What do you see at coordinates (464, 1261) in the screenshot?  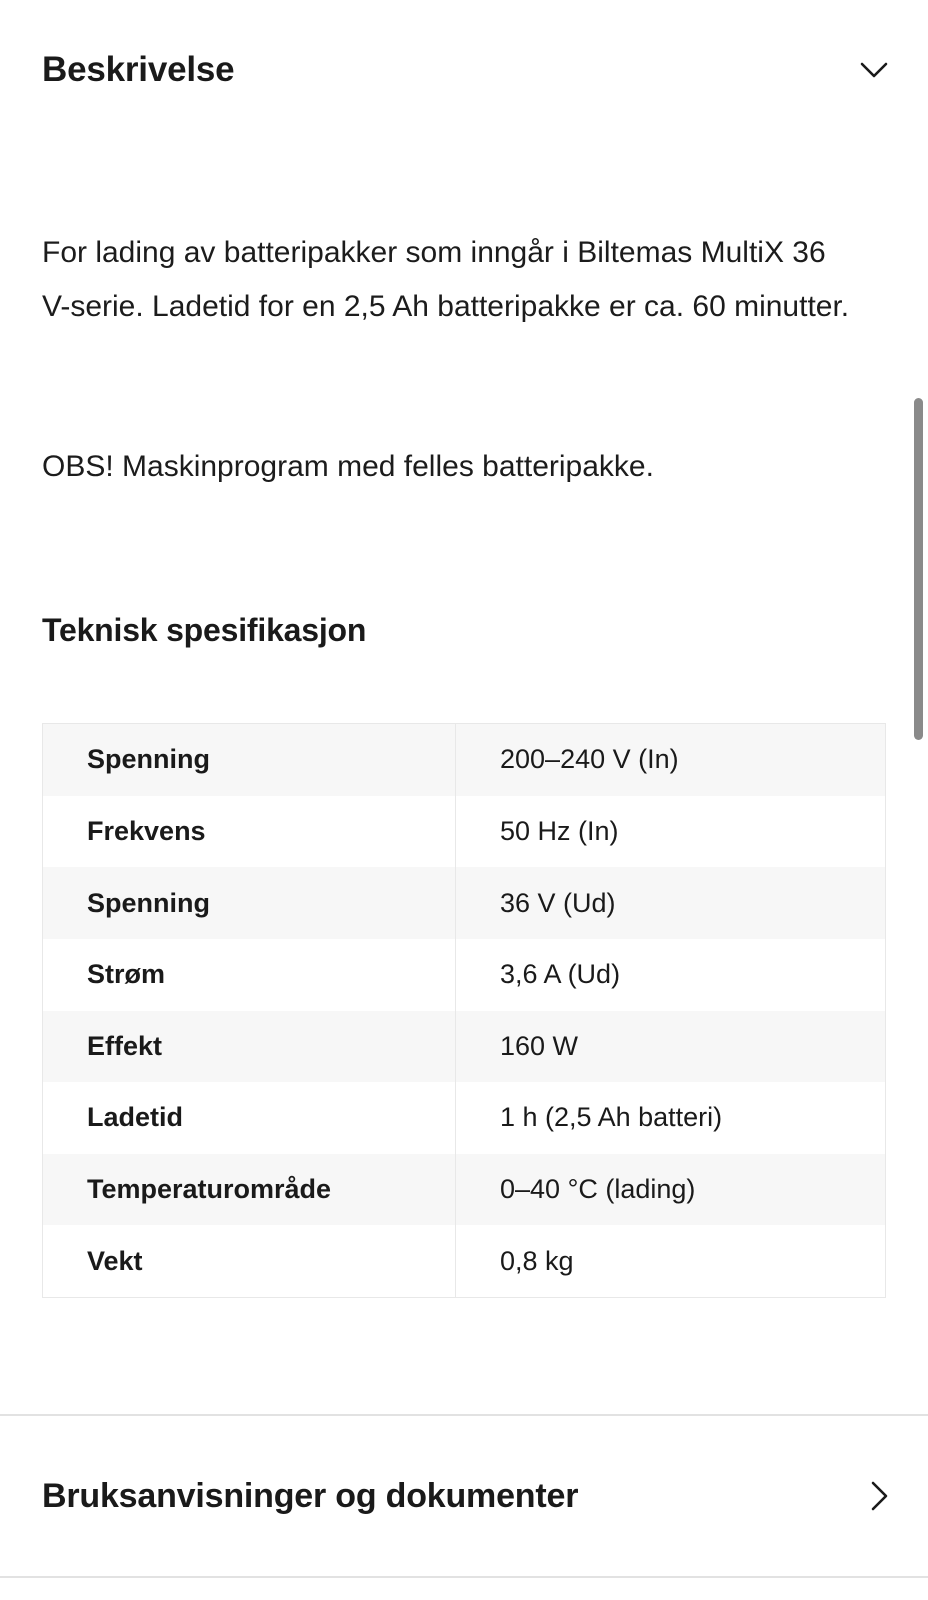 I see `spec-row-vekt: Vekt 0,8 kg` at bounding box center [464, 1261].